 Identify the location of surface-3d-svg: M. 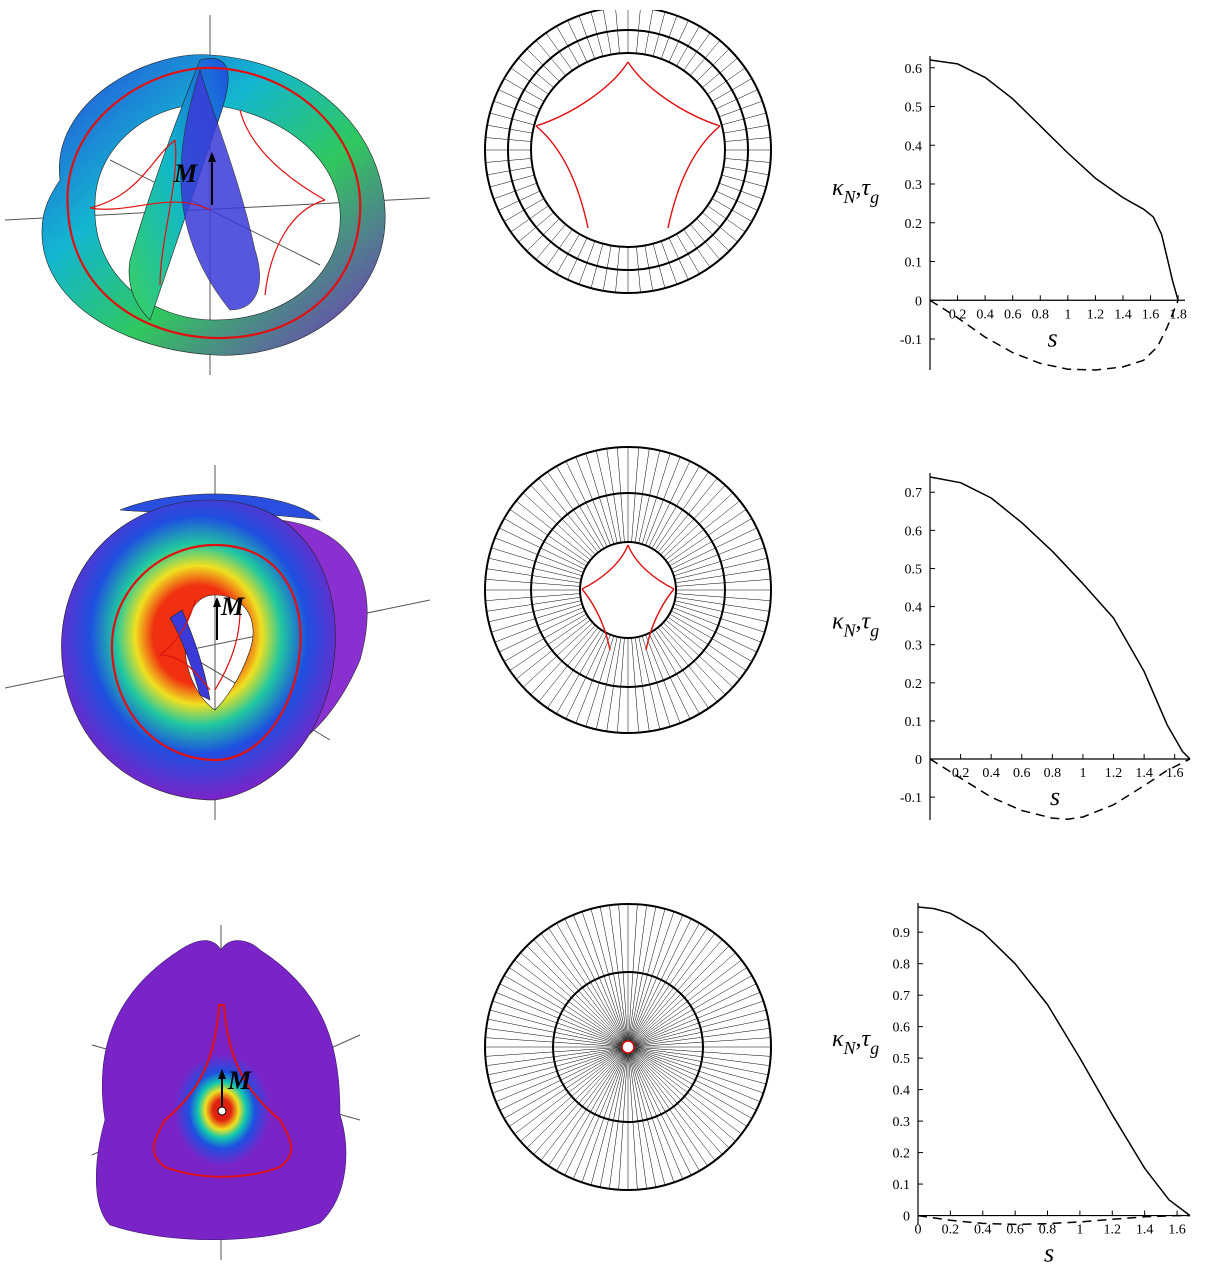
(217, 195).